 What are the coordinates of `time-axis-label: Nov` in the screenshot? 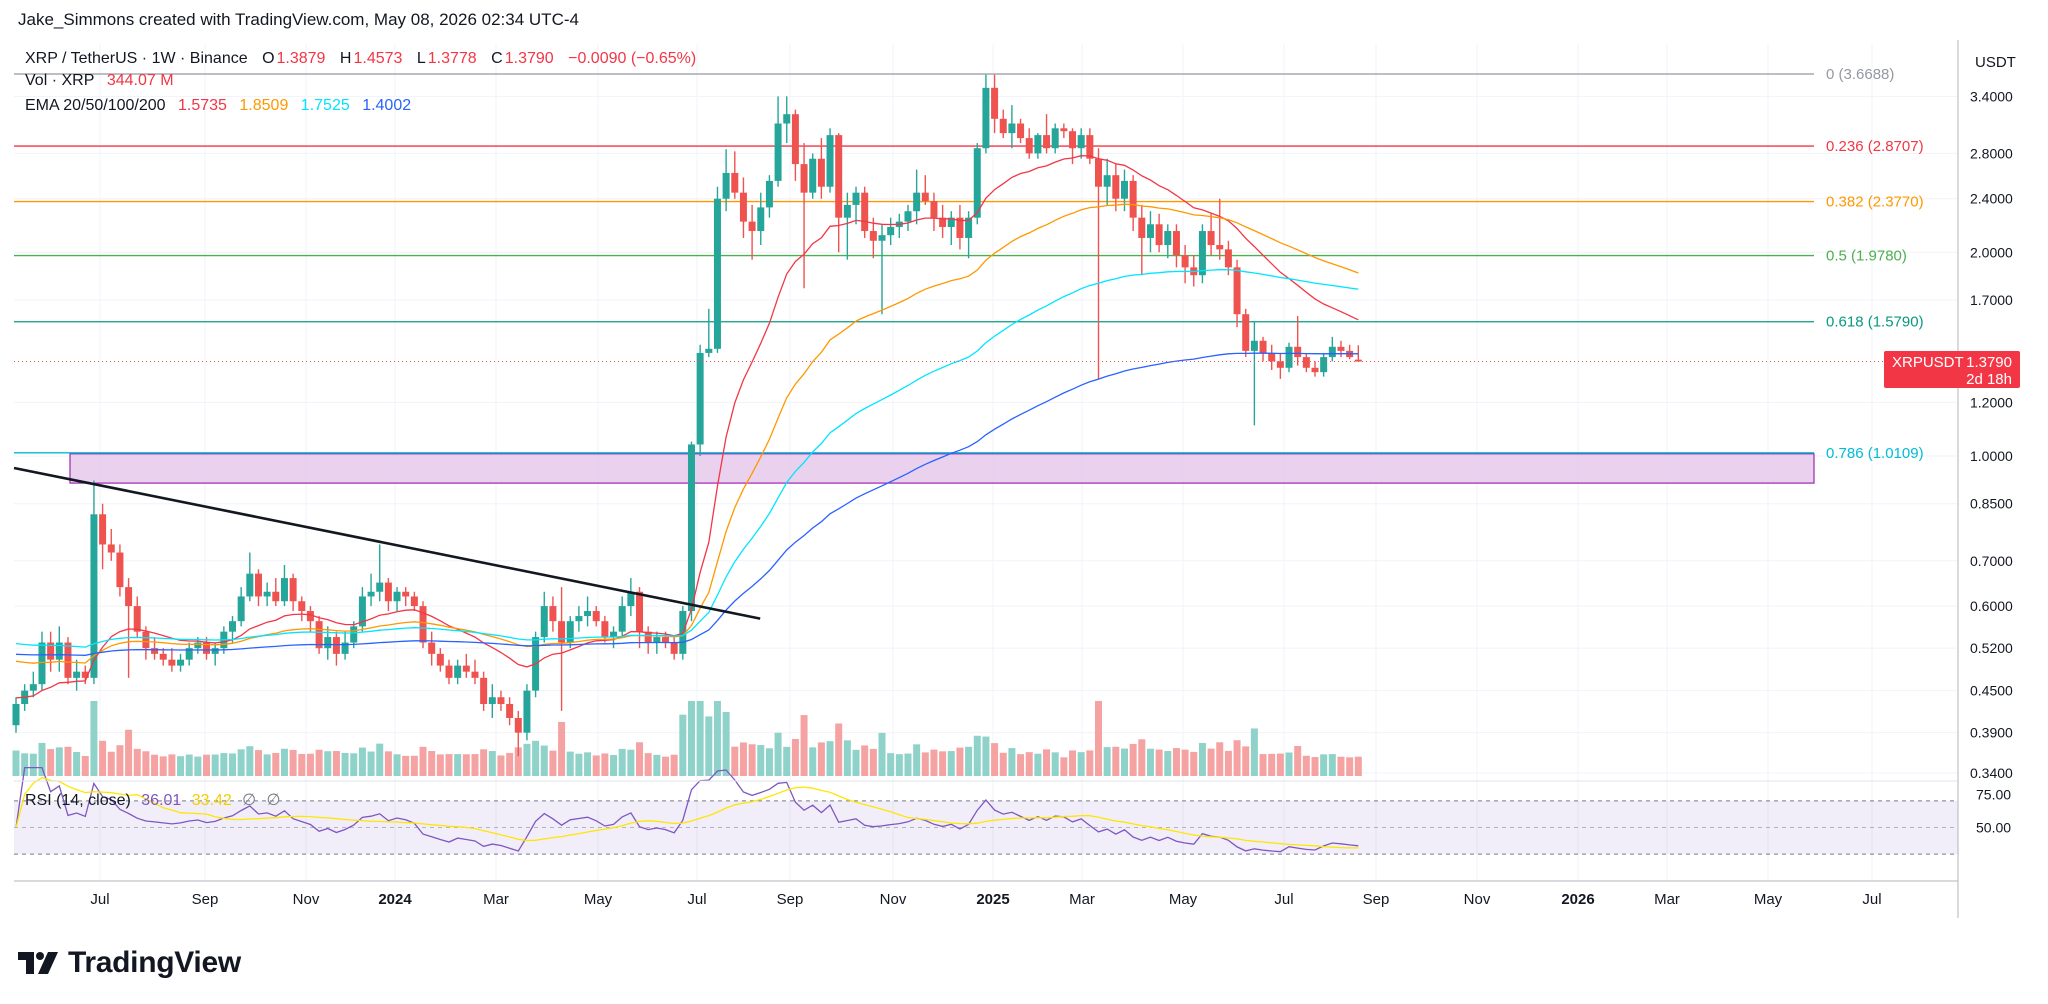 It's located at (306, 899).